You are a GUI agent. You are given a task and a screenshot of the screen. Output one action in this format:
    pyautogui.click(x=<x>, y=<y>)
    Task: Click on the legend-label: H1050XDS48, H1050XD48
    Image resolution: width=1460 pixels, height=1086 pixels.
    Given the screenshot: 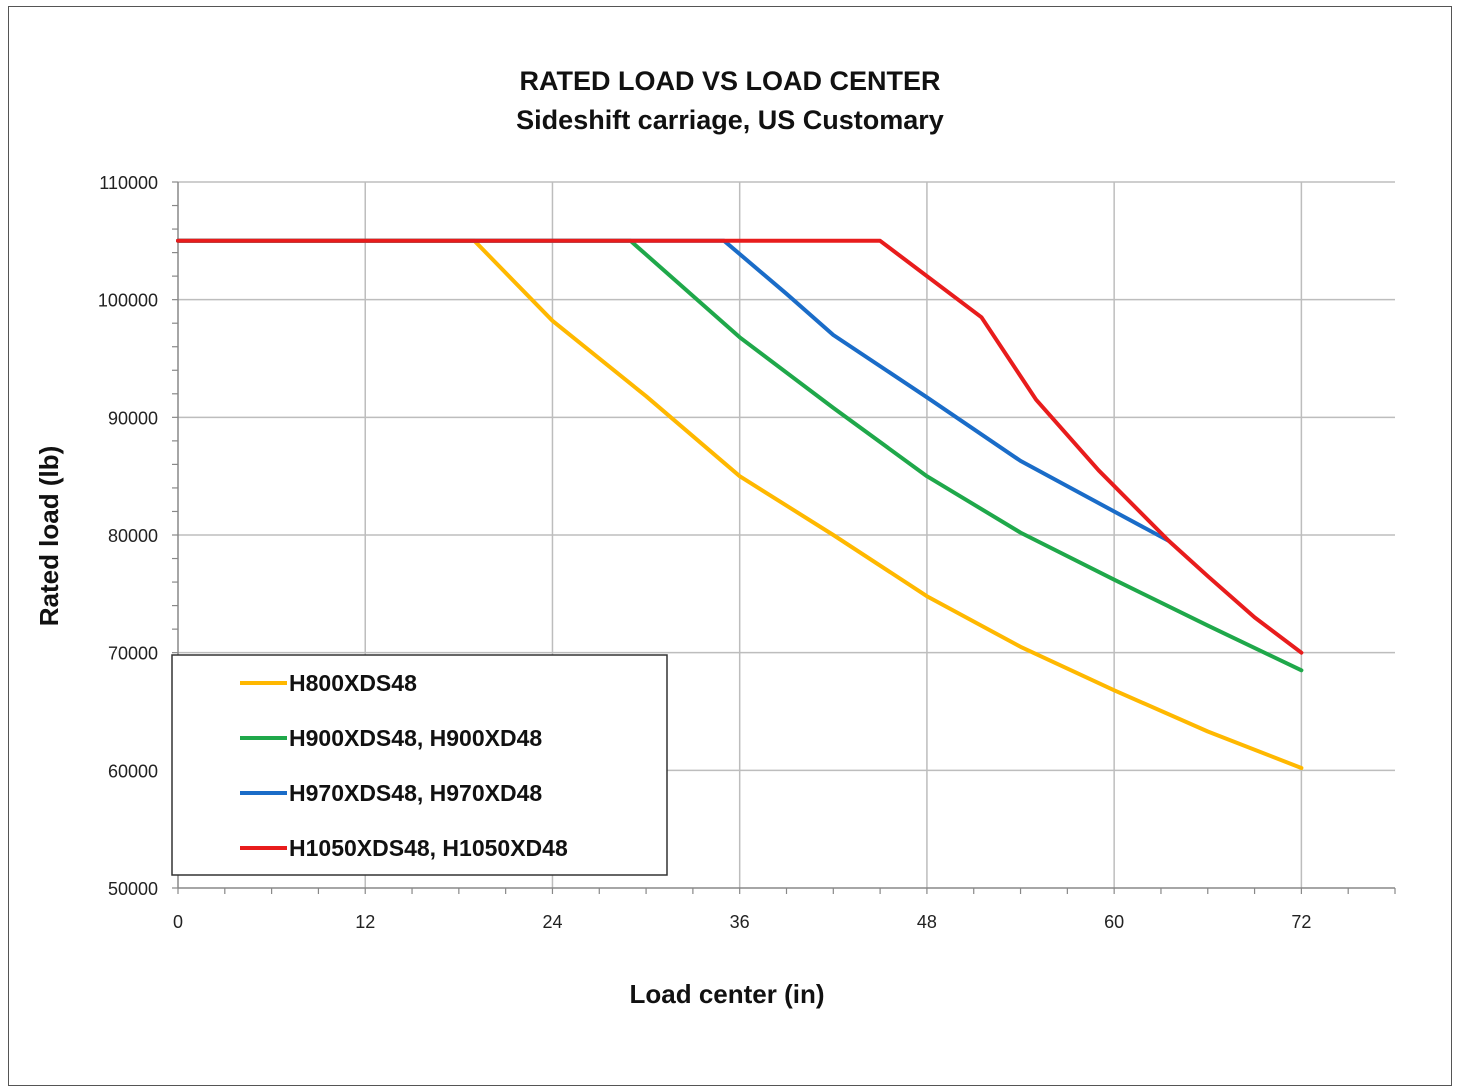 What is the action you would take?
    pyautogui.click(x=428, y=848)
    